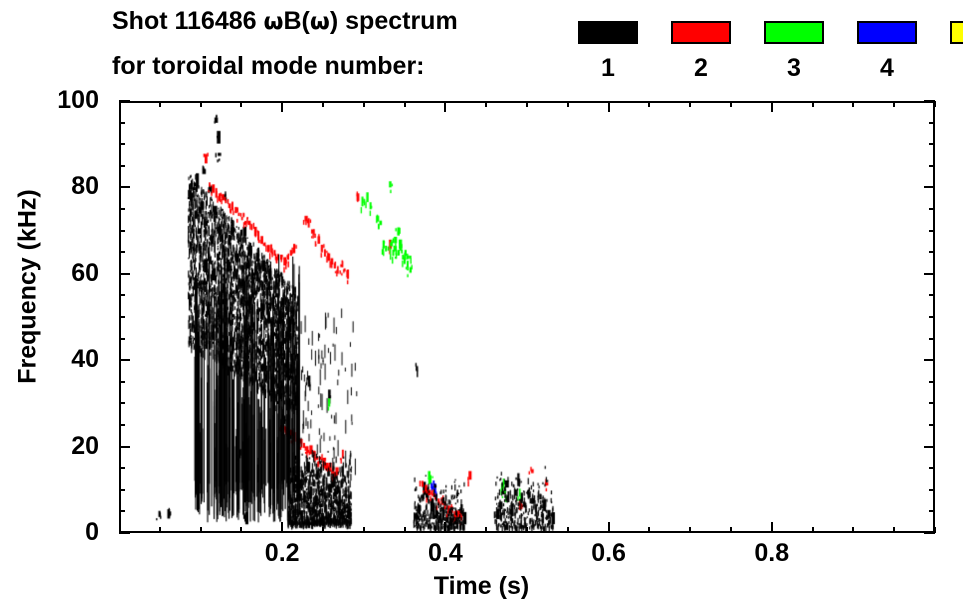  Describe the element at coordinates (393, 21) in the screenshot. I see `title-suffix: ) spectrum` at that location.